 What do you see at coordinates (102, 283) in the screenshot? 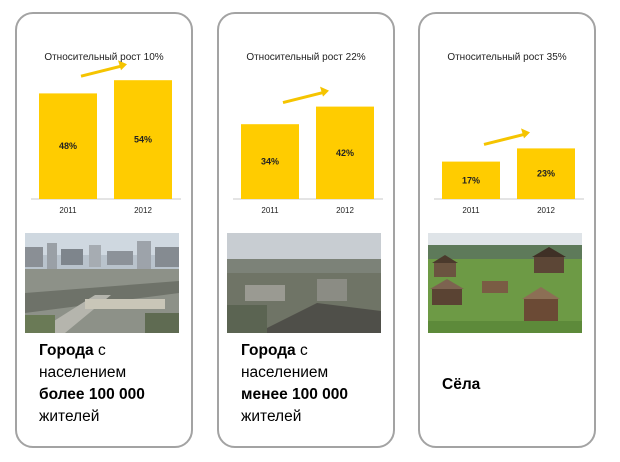
I see `city-aerial-large-icon` at bounding box center [102, 283].